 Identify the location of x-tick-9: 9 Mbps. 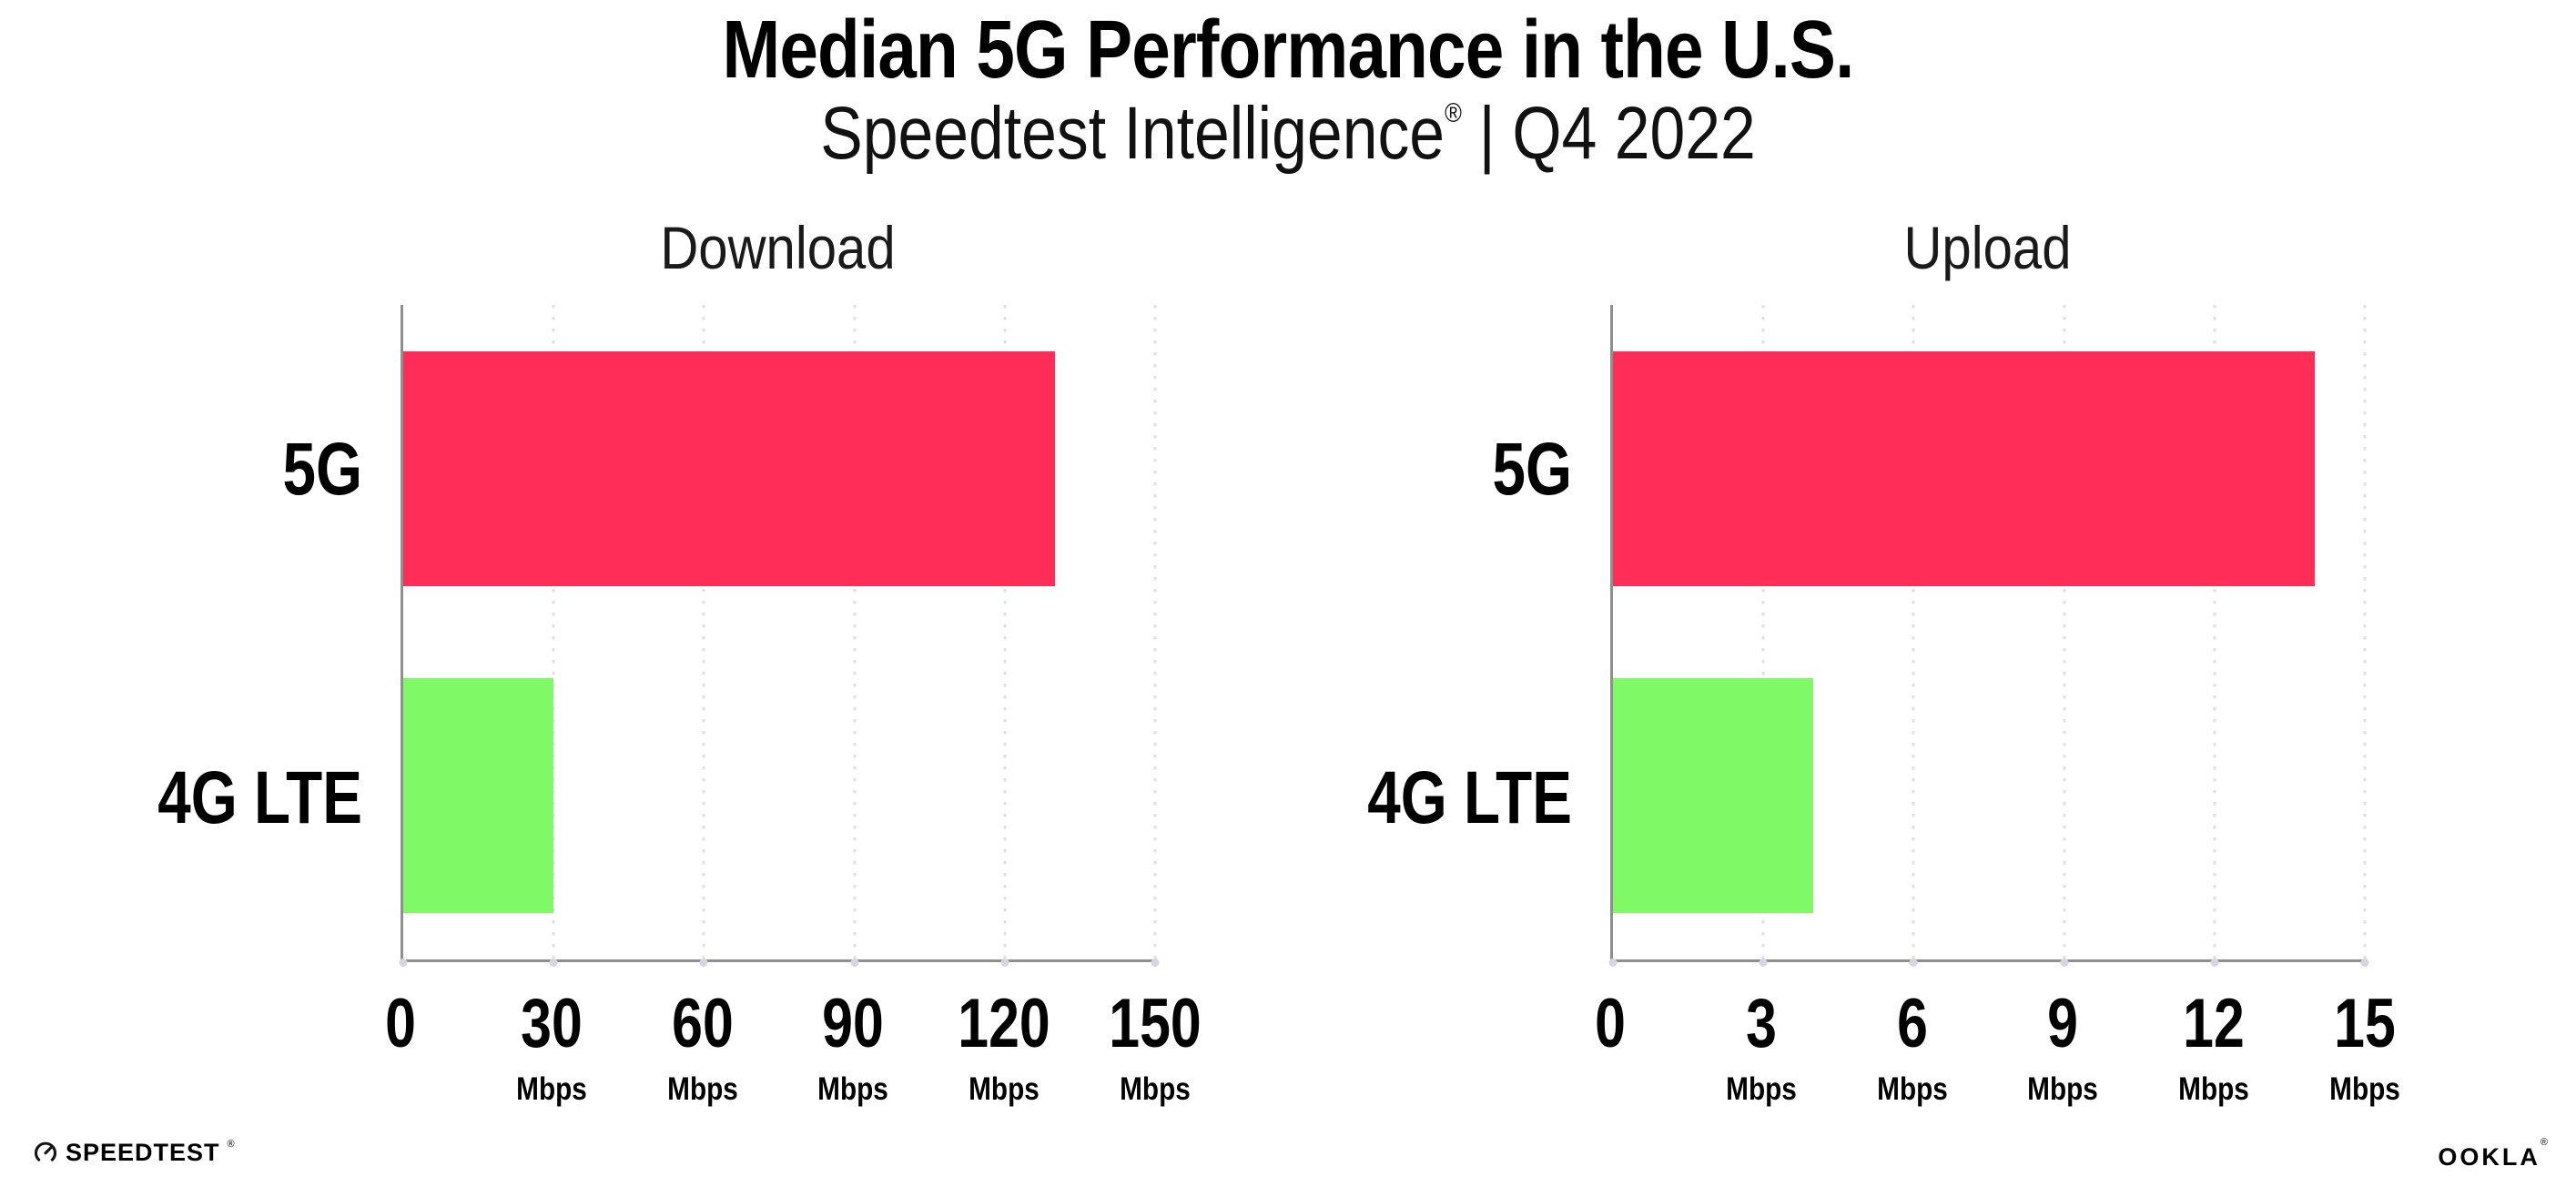
(2063, 1046).